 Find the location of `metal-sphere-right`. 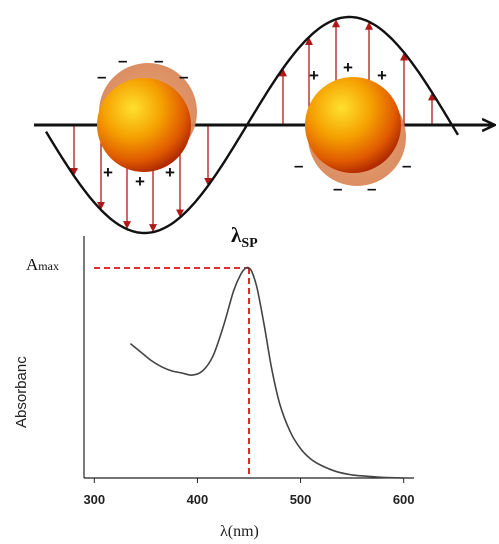

metal-sphere-right is located at coordinates (353, 125).